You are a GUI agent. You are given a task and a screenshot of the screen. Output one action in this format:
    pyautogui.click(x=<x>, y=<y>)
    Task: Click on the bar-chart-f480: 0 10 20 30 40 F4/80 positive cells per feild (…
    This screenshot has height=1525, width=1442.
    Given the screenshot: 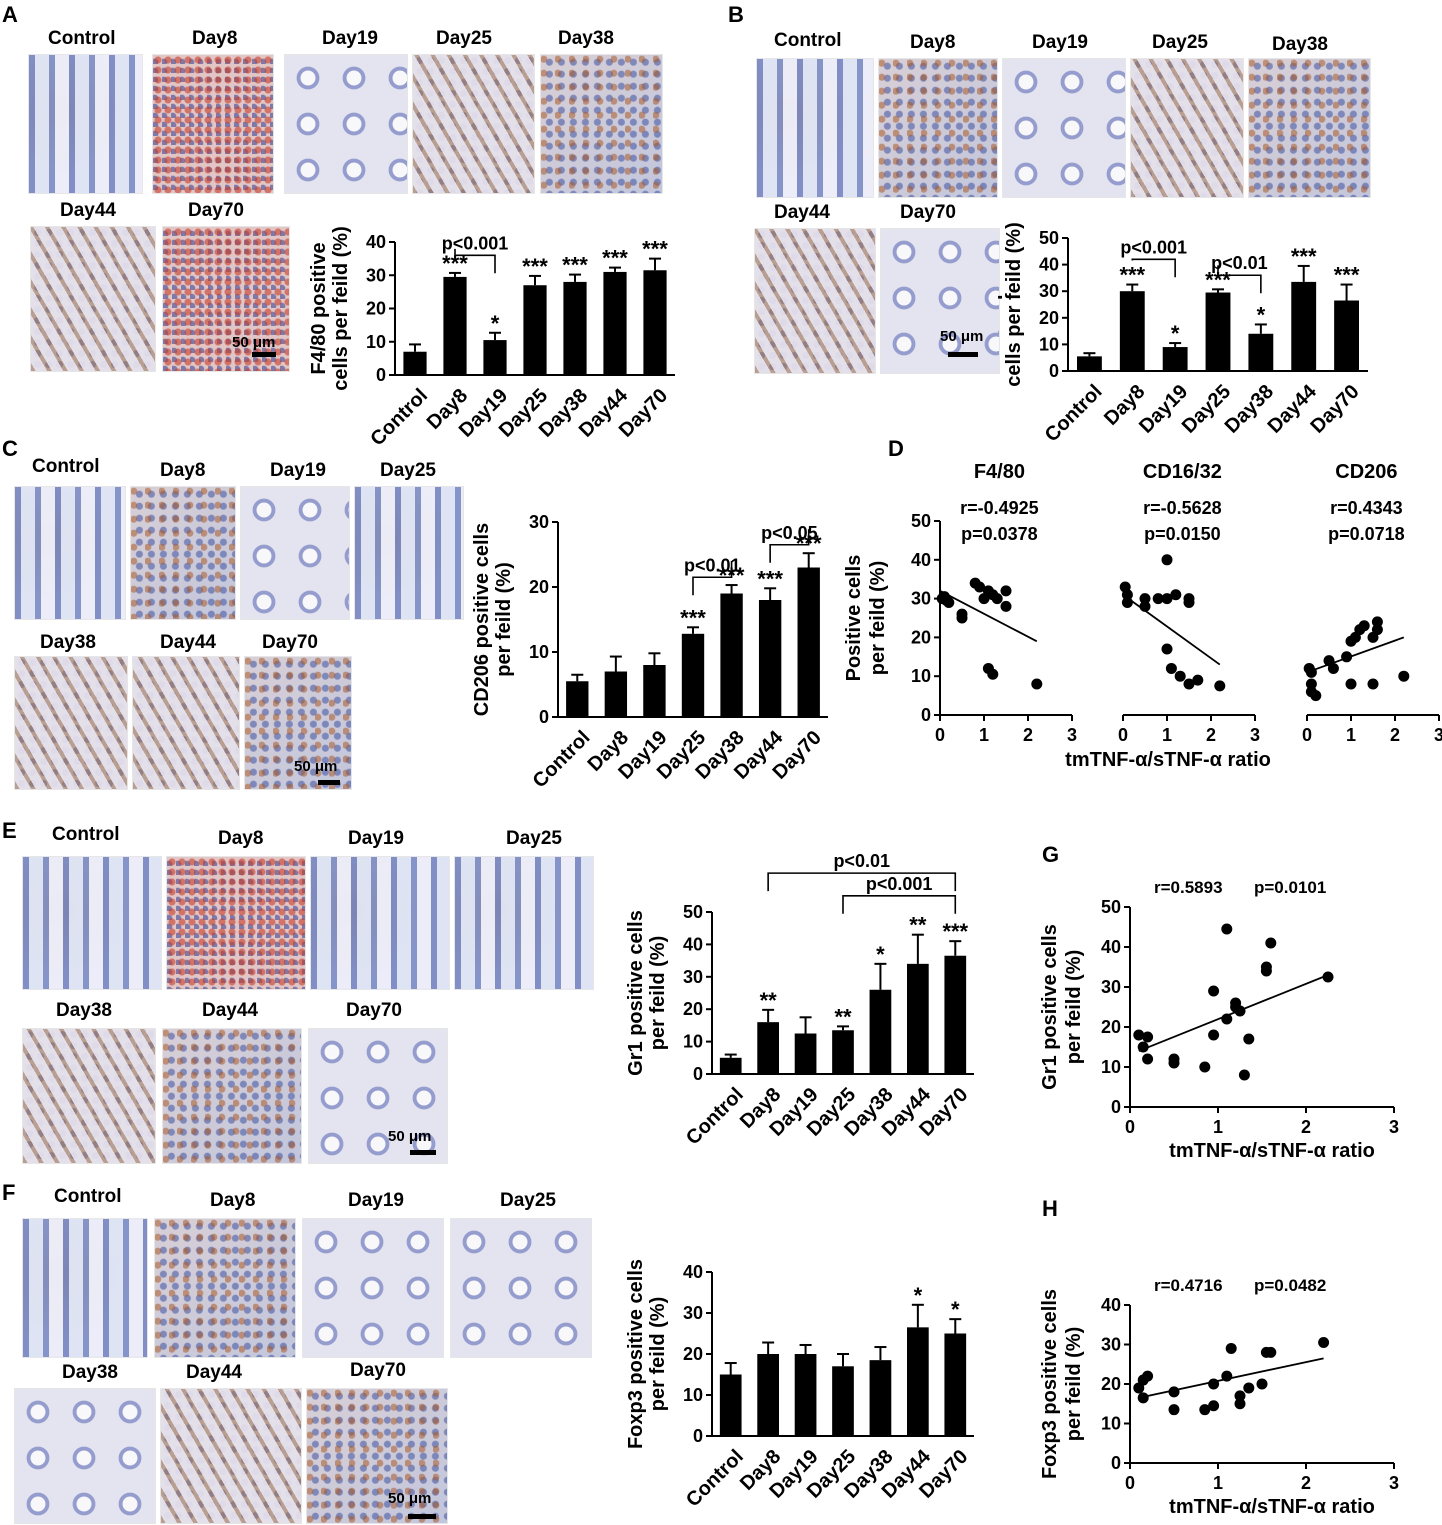 What is the action you would take?
    pyautogui.click(x=491, y=338)
    